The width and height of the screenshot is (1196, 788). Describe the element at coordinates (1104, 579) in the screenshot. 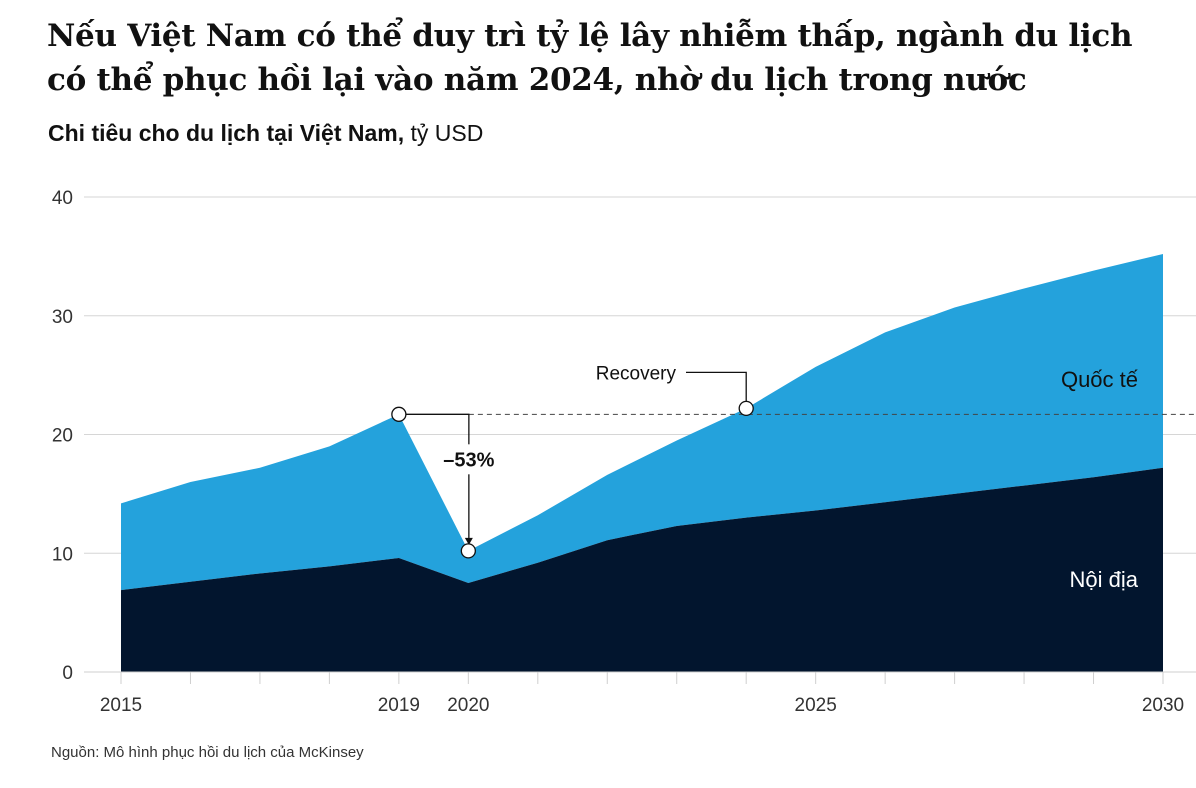

I see `series-label-noi-dia: Nội địa` at that location.